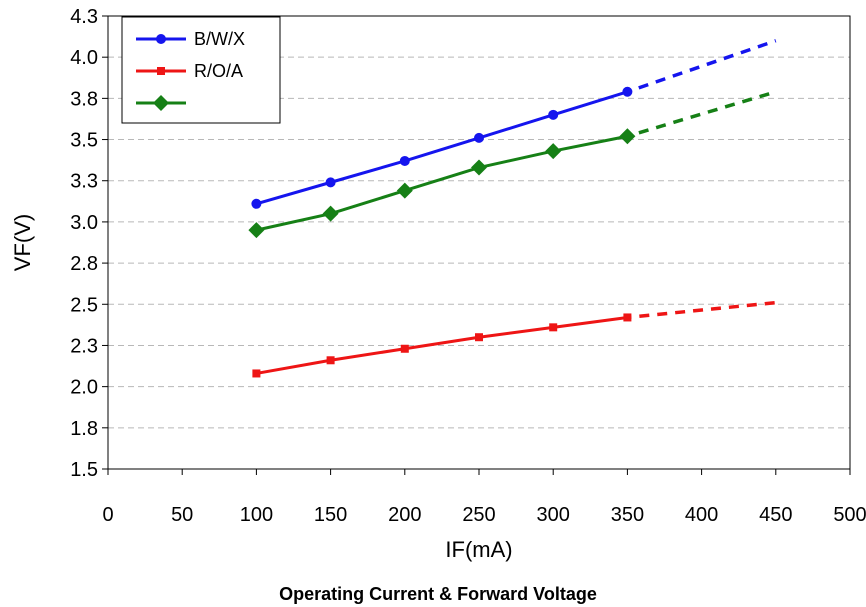 The height and width of the screenshot is (607, 866). What do you see at coordinates (330, 515) in the screenshot?
I see `x-tick-label: 150` at bounding box center [330, 515].